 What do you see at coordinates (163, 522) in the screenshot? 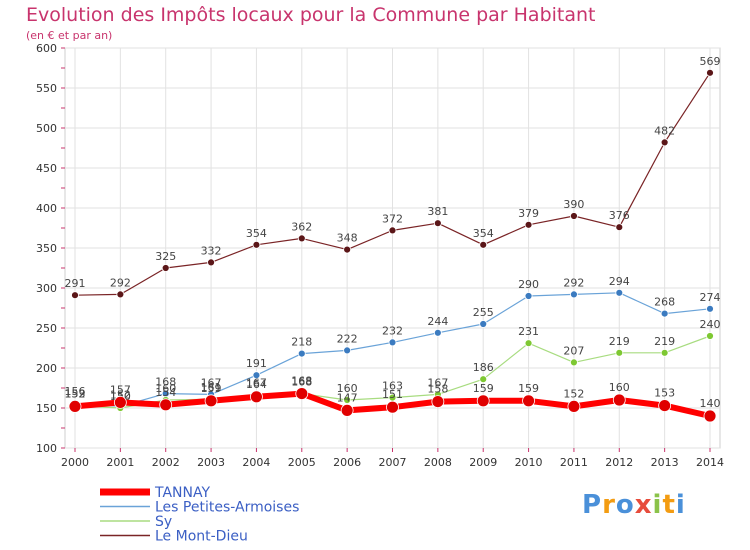
I see `legend-label-sy: Sy` at bounding box center [163, 522].